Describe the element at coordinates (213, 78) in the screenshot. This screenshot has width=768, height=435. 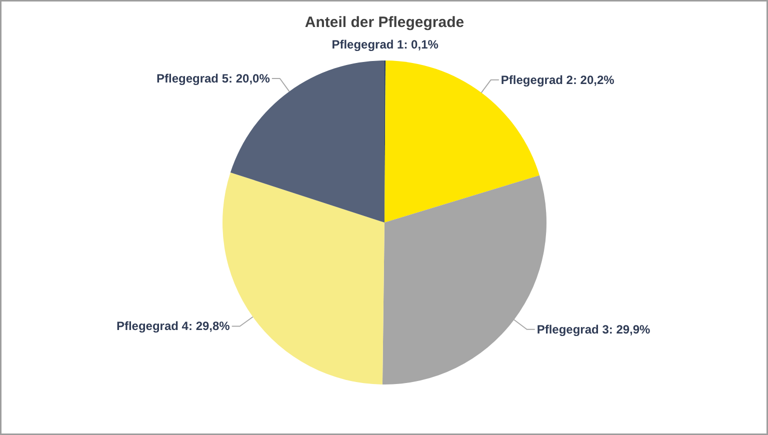
I see `slice-label: Pflegegrad 5: 20,0%` at that location.